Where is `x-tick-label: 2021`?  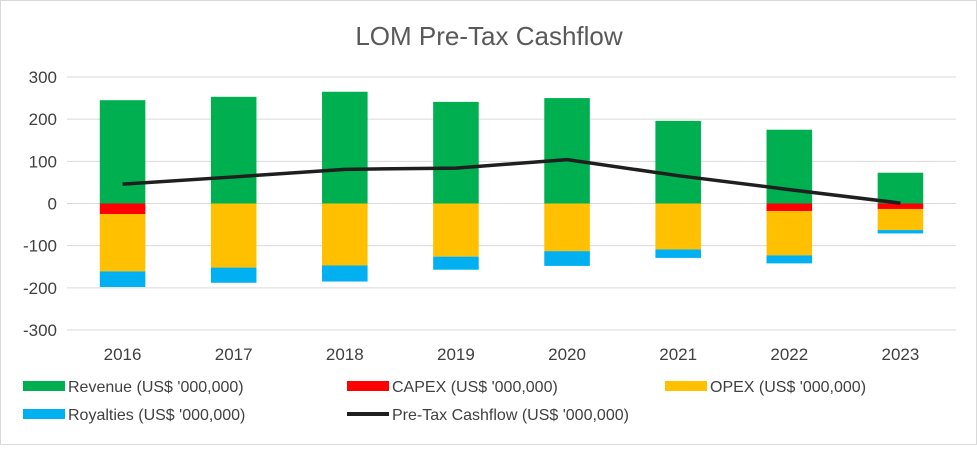
x-tick-label: 2021 is located at coordinates (678, 354).